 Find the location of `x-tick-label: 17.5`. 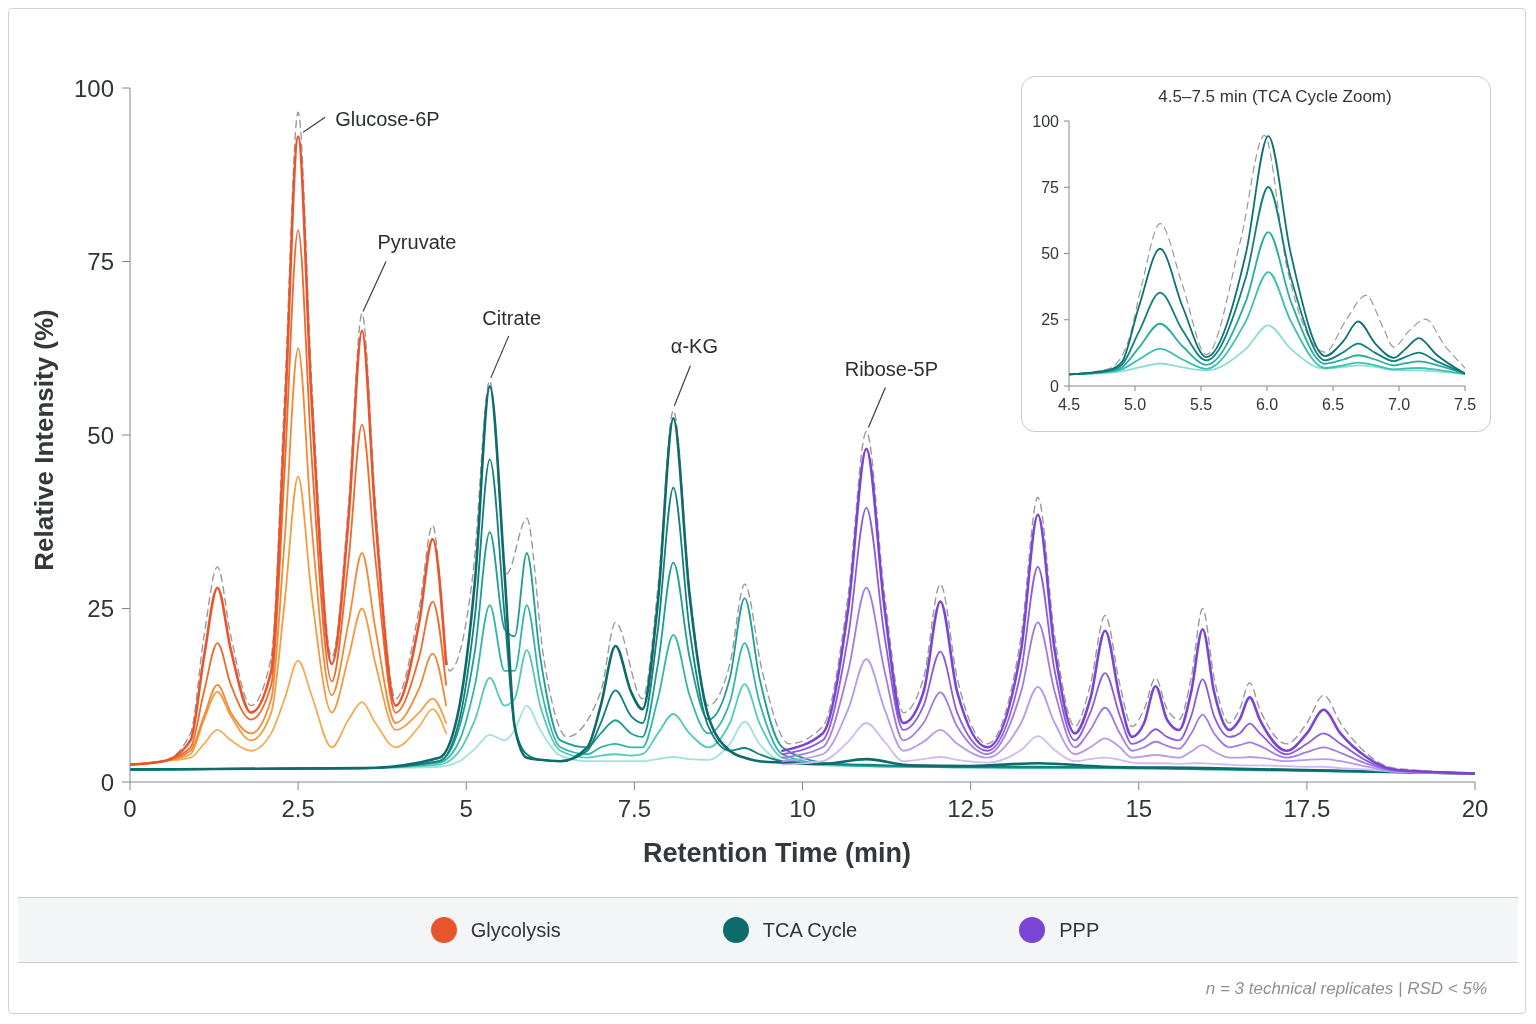

x-tick-label: 17.5 is located at coordinates (1307, 809).